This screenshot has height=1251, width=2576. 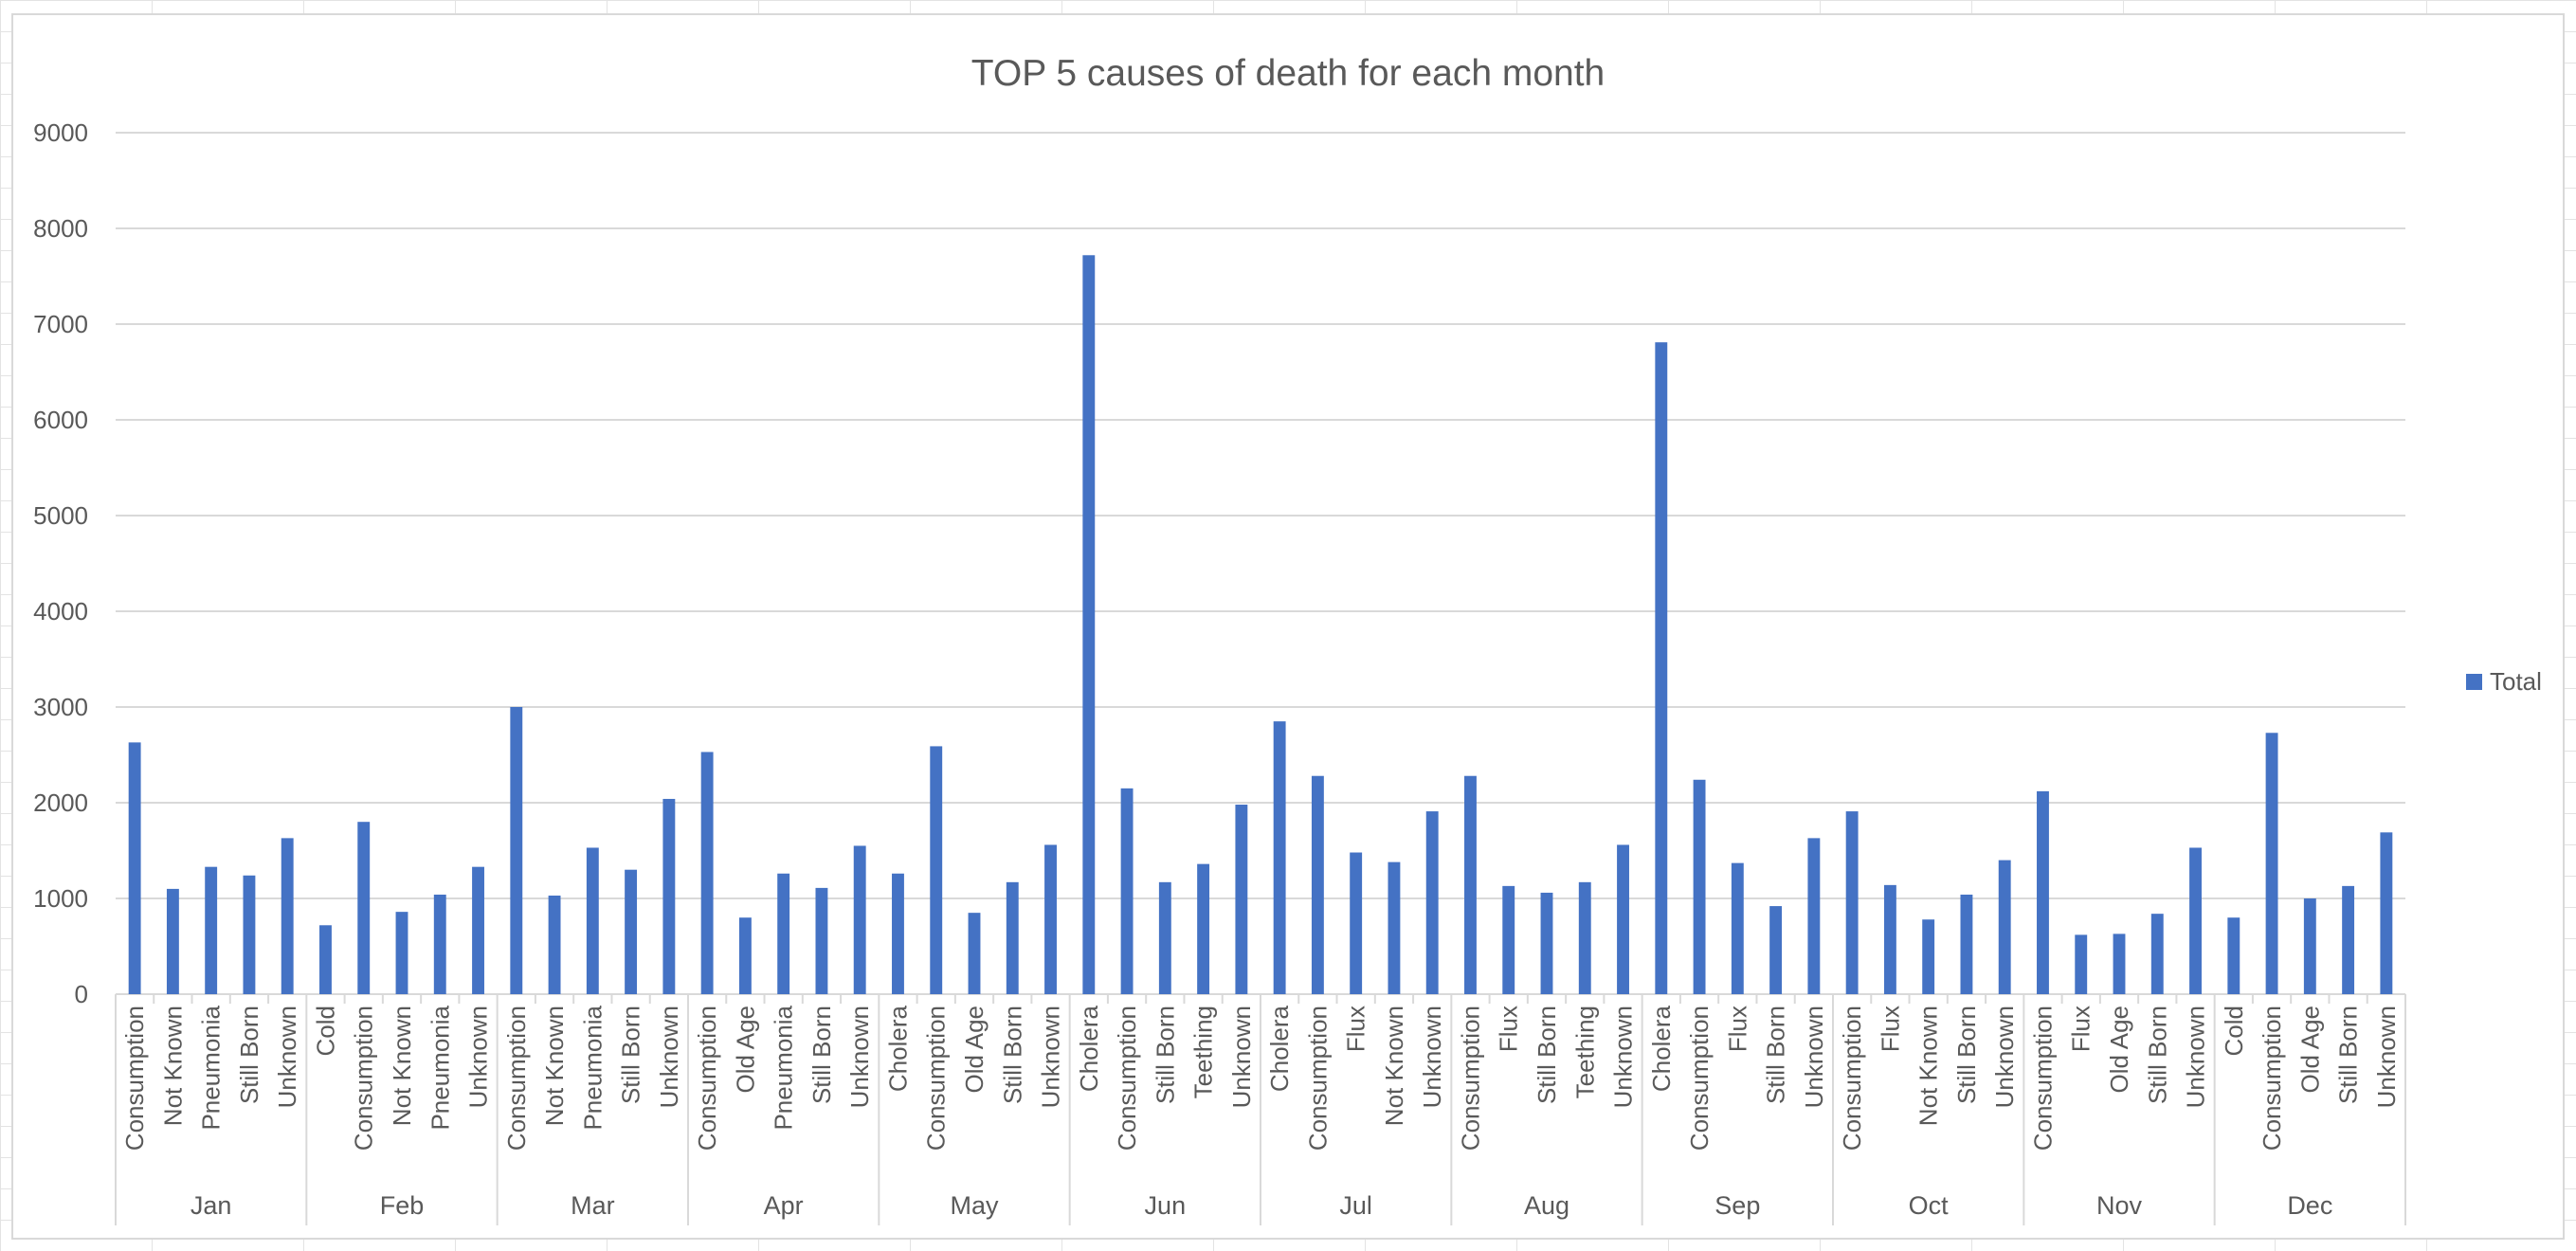 I want to click on x-group-label-dec: Dec, so click(x=2309, y=1206).